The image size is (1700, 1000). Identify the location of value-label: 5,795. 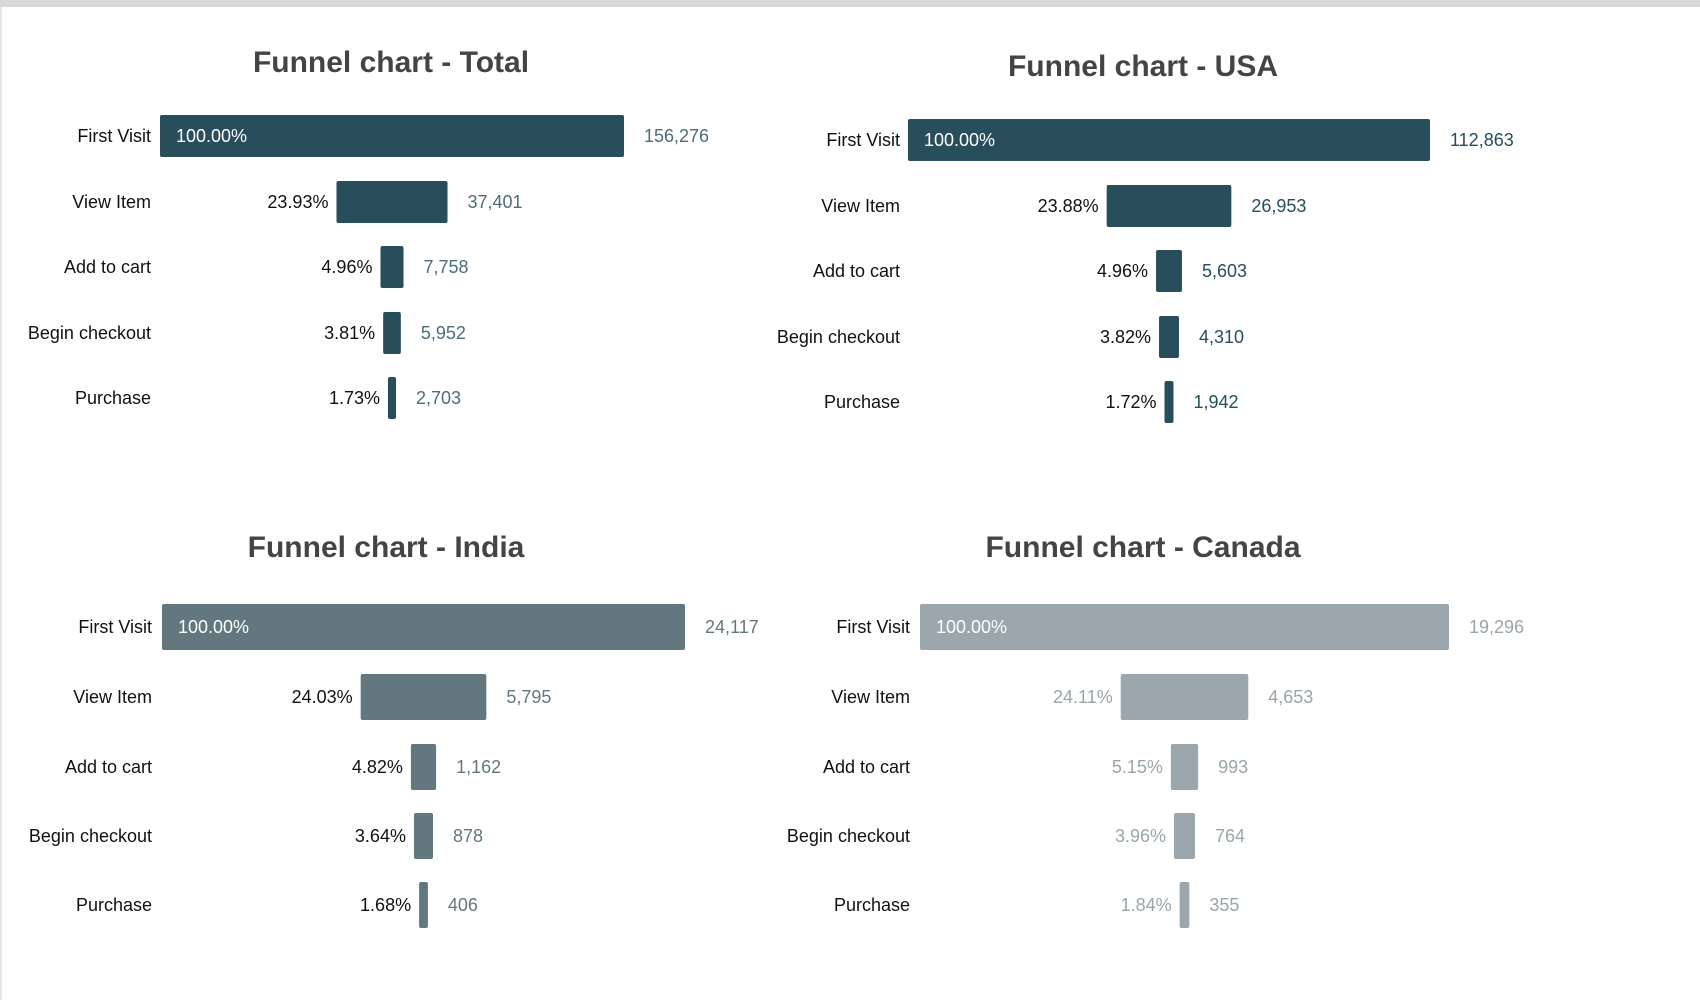
(528, 697).